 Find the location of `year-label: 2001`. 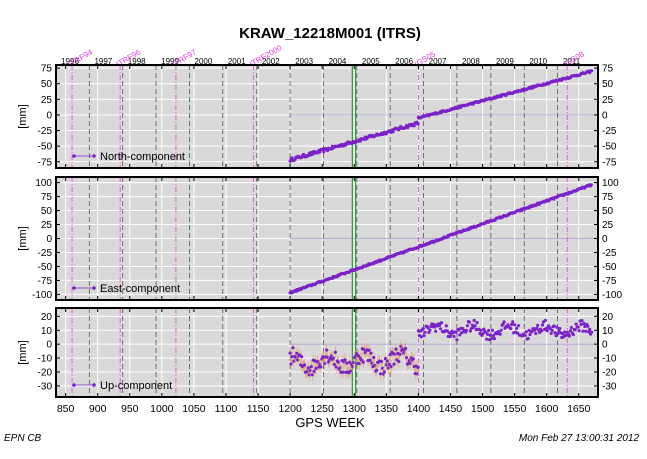

year-label: 2001 is located at coordinates (237, 61).